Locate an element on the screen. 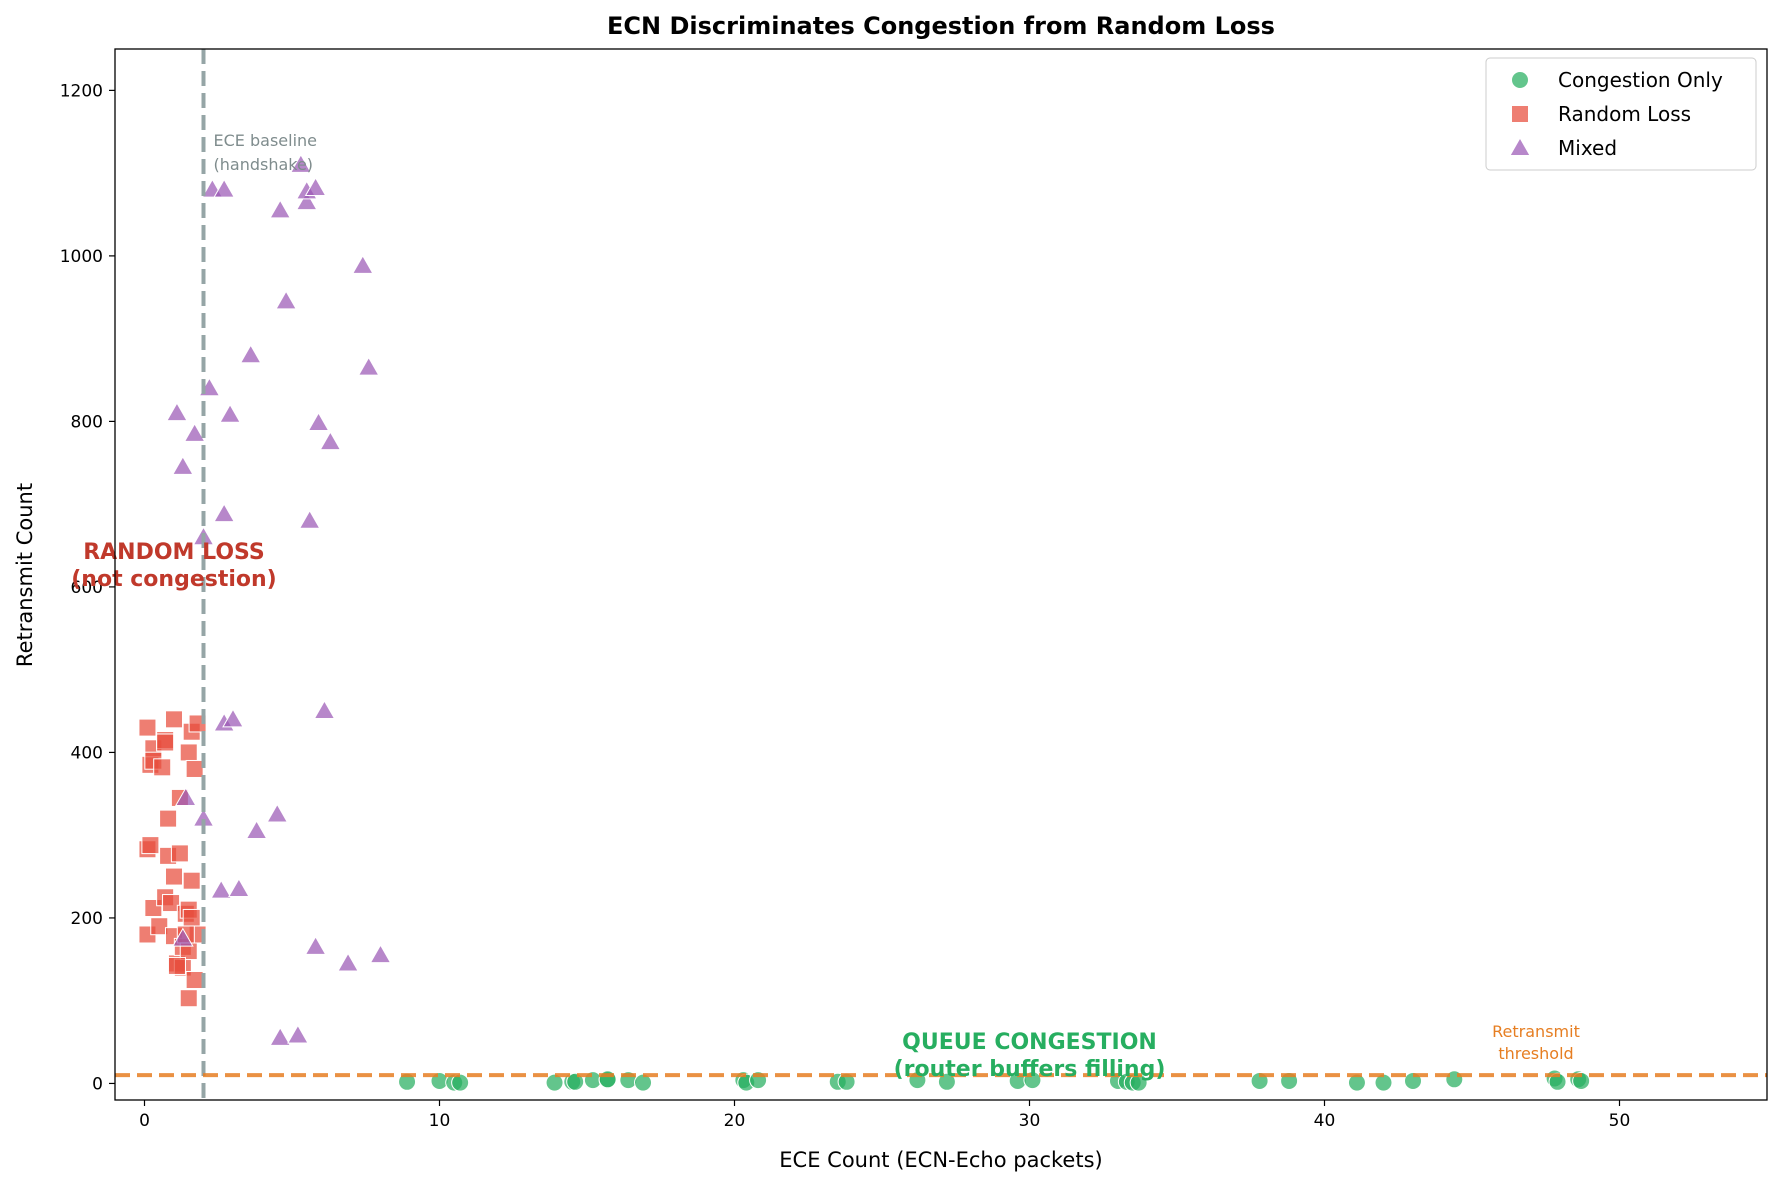 The width and height of the screenshot is (1782, 1180). legend-marker-triangle is located at coordinates (1520, 146).